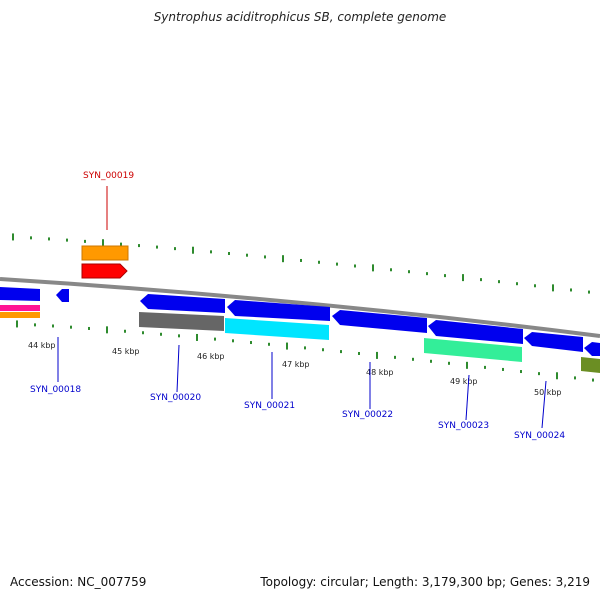 This screenshot has height=600, width=600. Describe the element at coordinates (105, 262) in the screenshot. I see `forward-features` at that location.